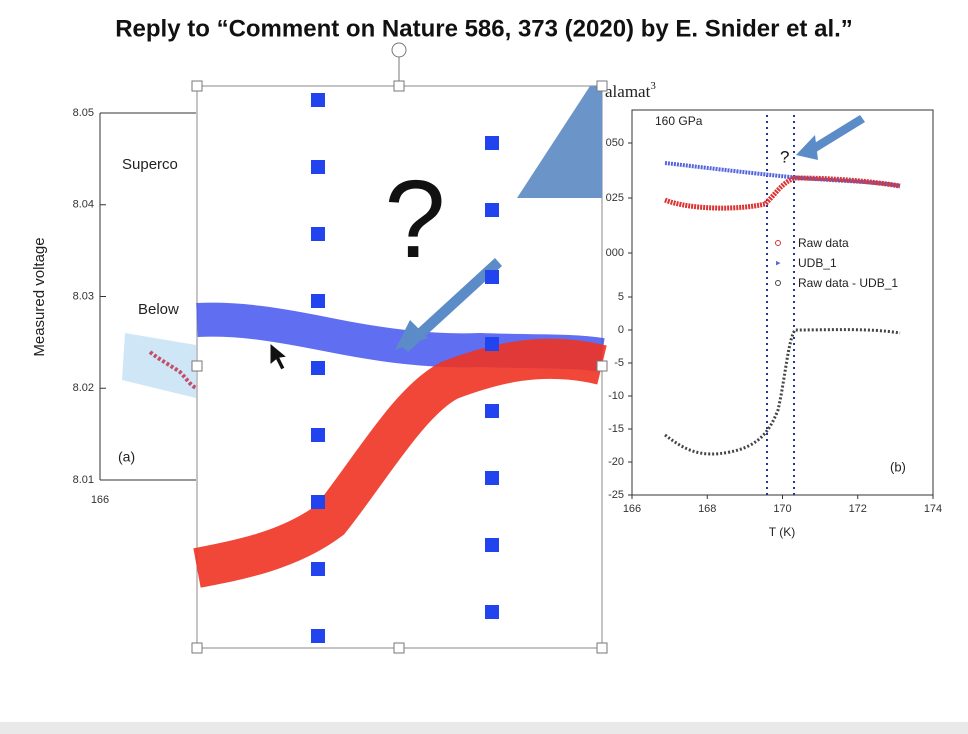  I want to click on y-axis-label: Measured voltage, so click(39, 296).